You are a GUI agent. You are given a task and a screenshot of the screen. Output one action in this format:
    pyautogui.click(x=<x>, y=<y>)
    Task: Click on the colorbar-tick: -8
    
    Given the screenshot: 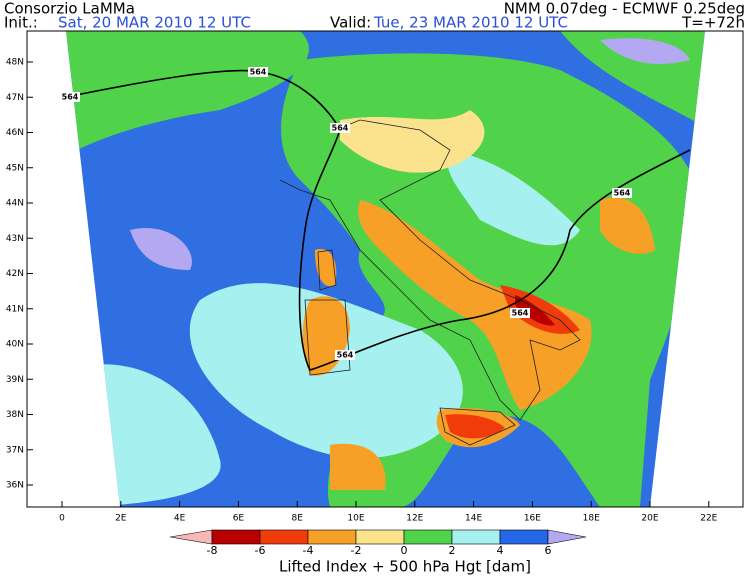 What is the action you would take?
    pyautogui.click(x=212, y=550)
    